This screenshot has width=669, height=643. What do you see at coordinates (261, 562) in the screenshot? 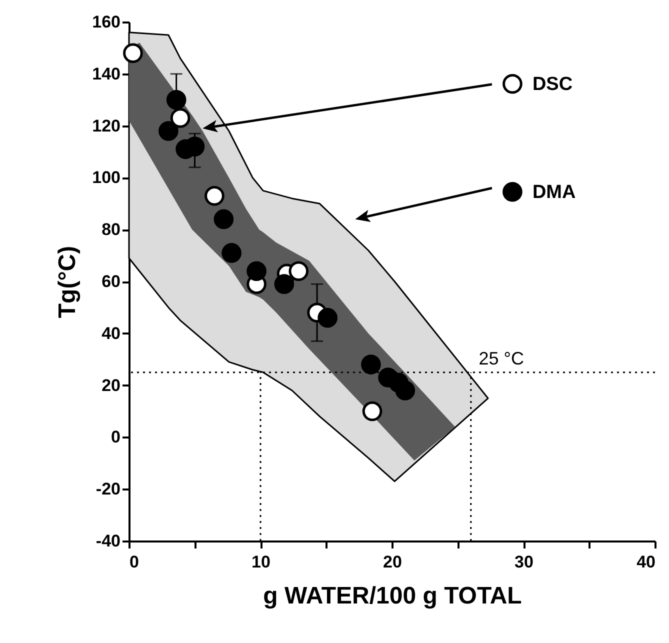
I see `x-tick-label: 10` at bounding box center [261, 562].